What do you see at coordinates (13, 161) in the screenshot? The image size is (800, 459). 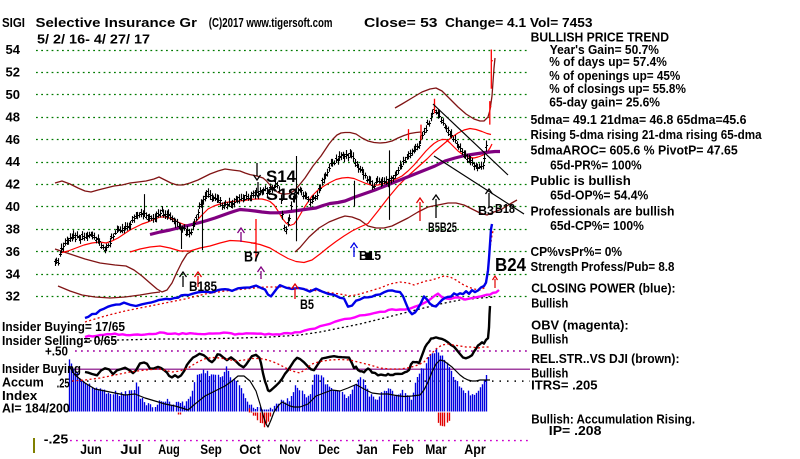 I see `svg-text: 44` at bounding box center [13, 161].